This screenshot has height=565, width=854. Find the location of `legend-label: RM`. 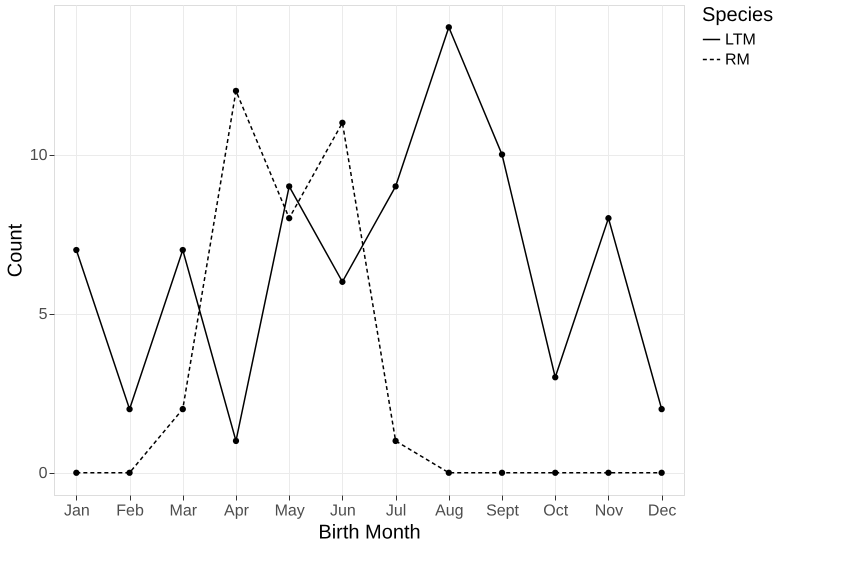

legend-label: RM is located at coordinates (737, 60).